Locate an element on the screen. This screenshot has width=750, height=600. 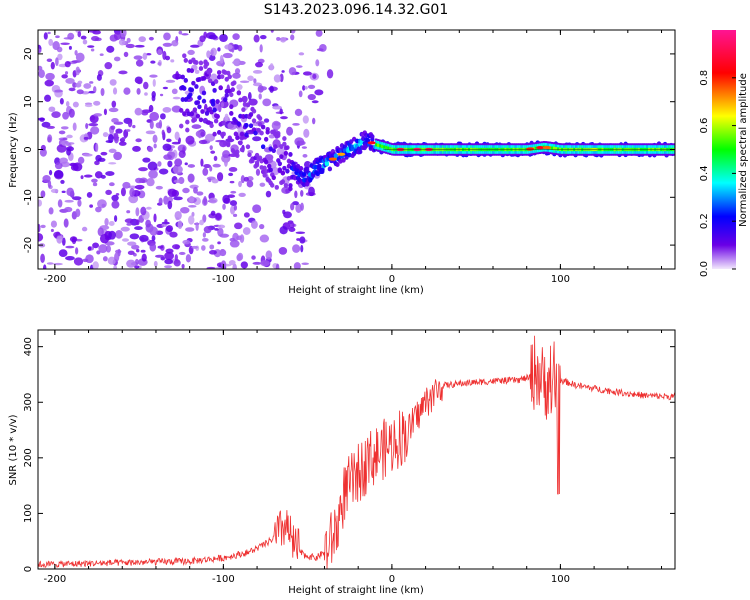
figure-title: S143.2023.096.14.32.G01 is located at coordinates (356, 10).